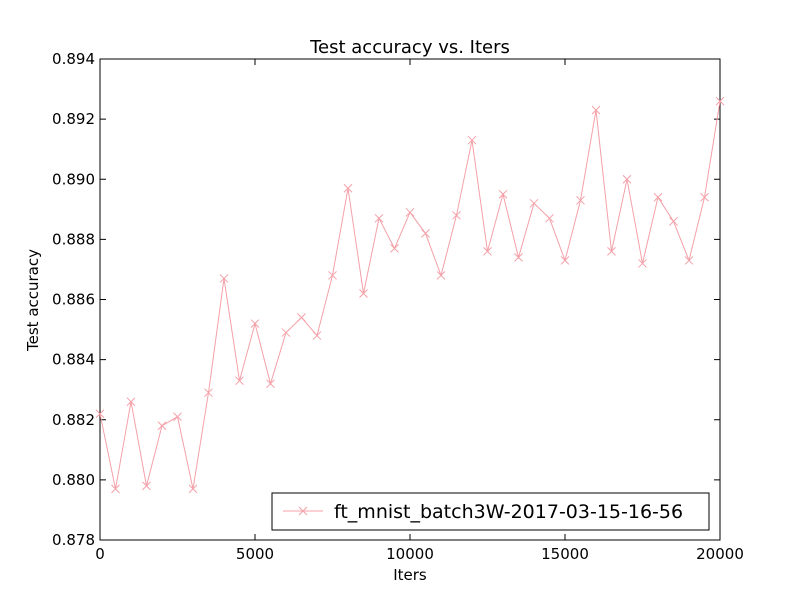 Image resolution: width=800 pixels, height=600 pixels. What do you see at coordinates (100, 554) in the screenshot?
I see `x-tick-label: 0` at bounding box center [100, 554].